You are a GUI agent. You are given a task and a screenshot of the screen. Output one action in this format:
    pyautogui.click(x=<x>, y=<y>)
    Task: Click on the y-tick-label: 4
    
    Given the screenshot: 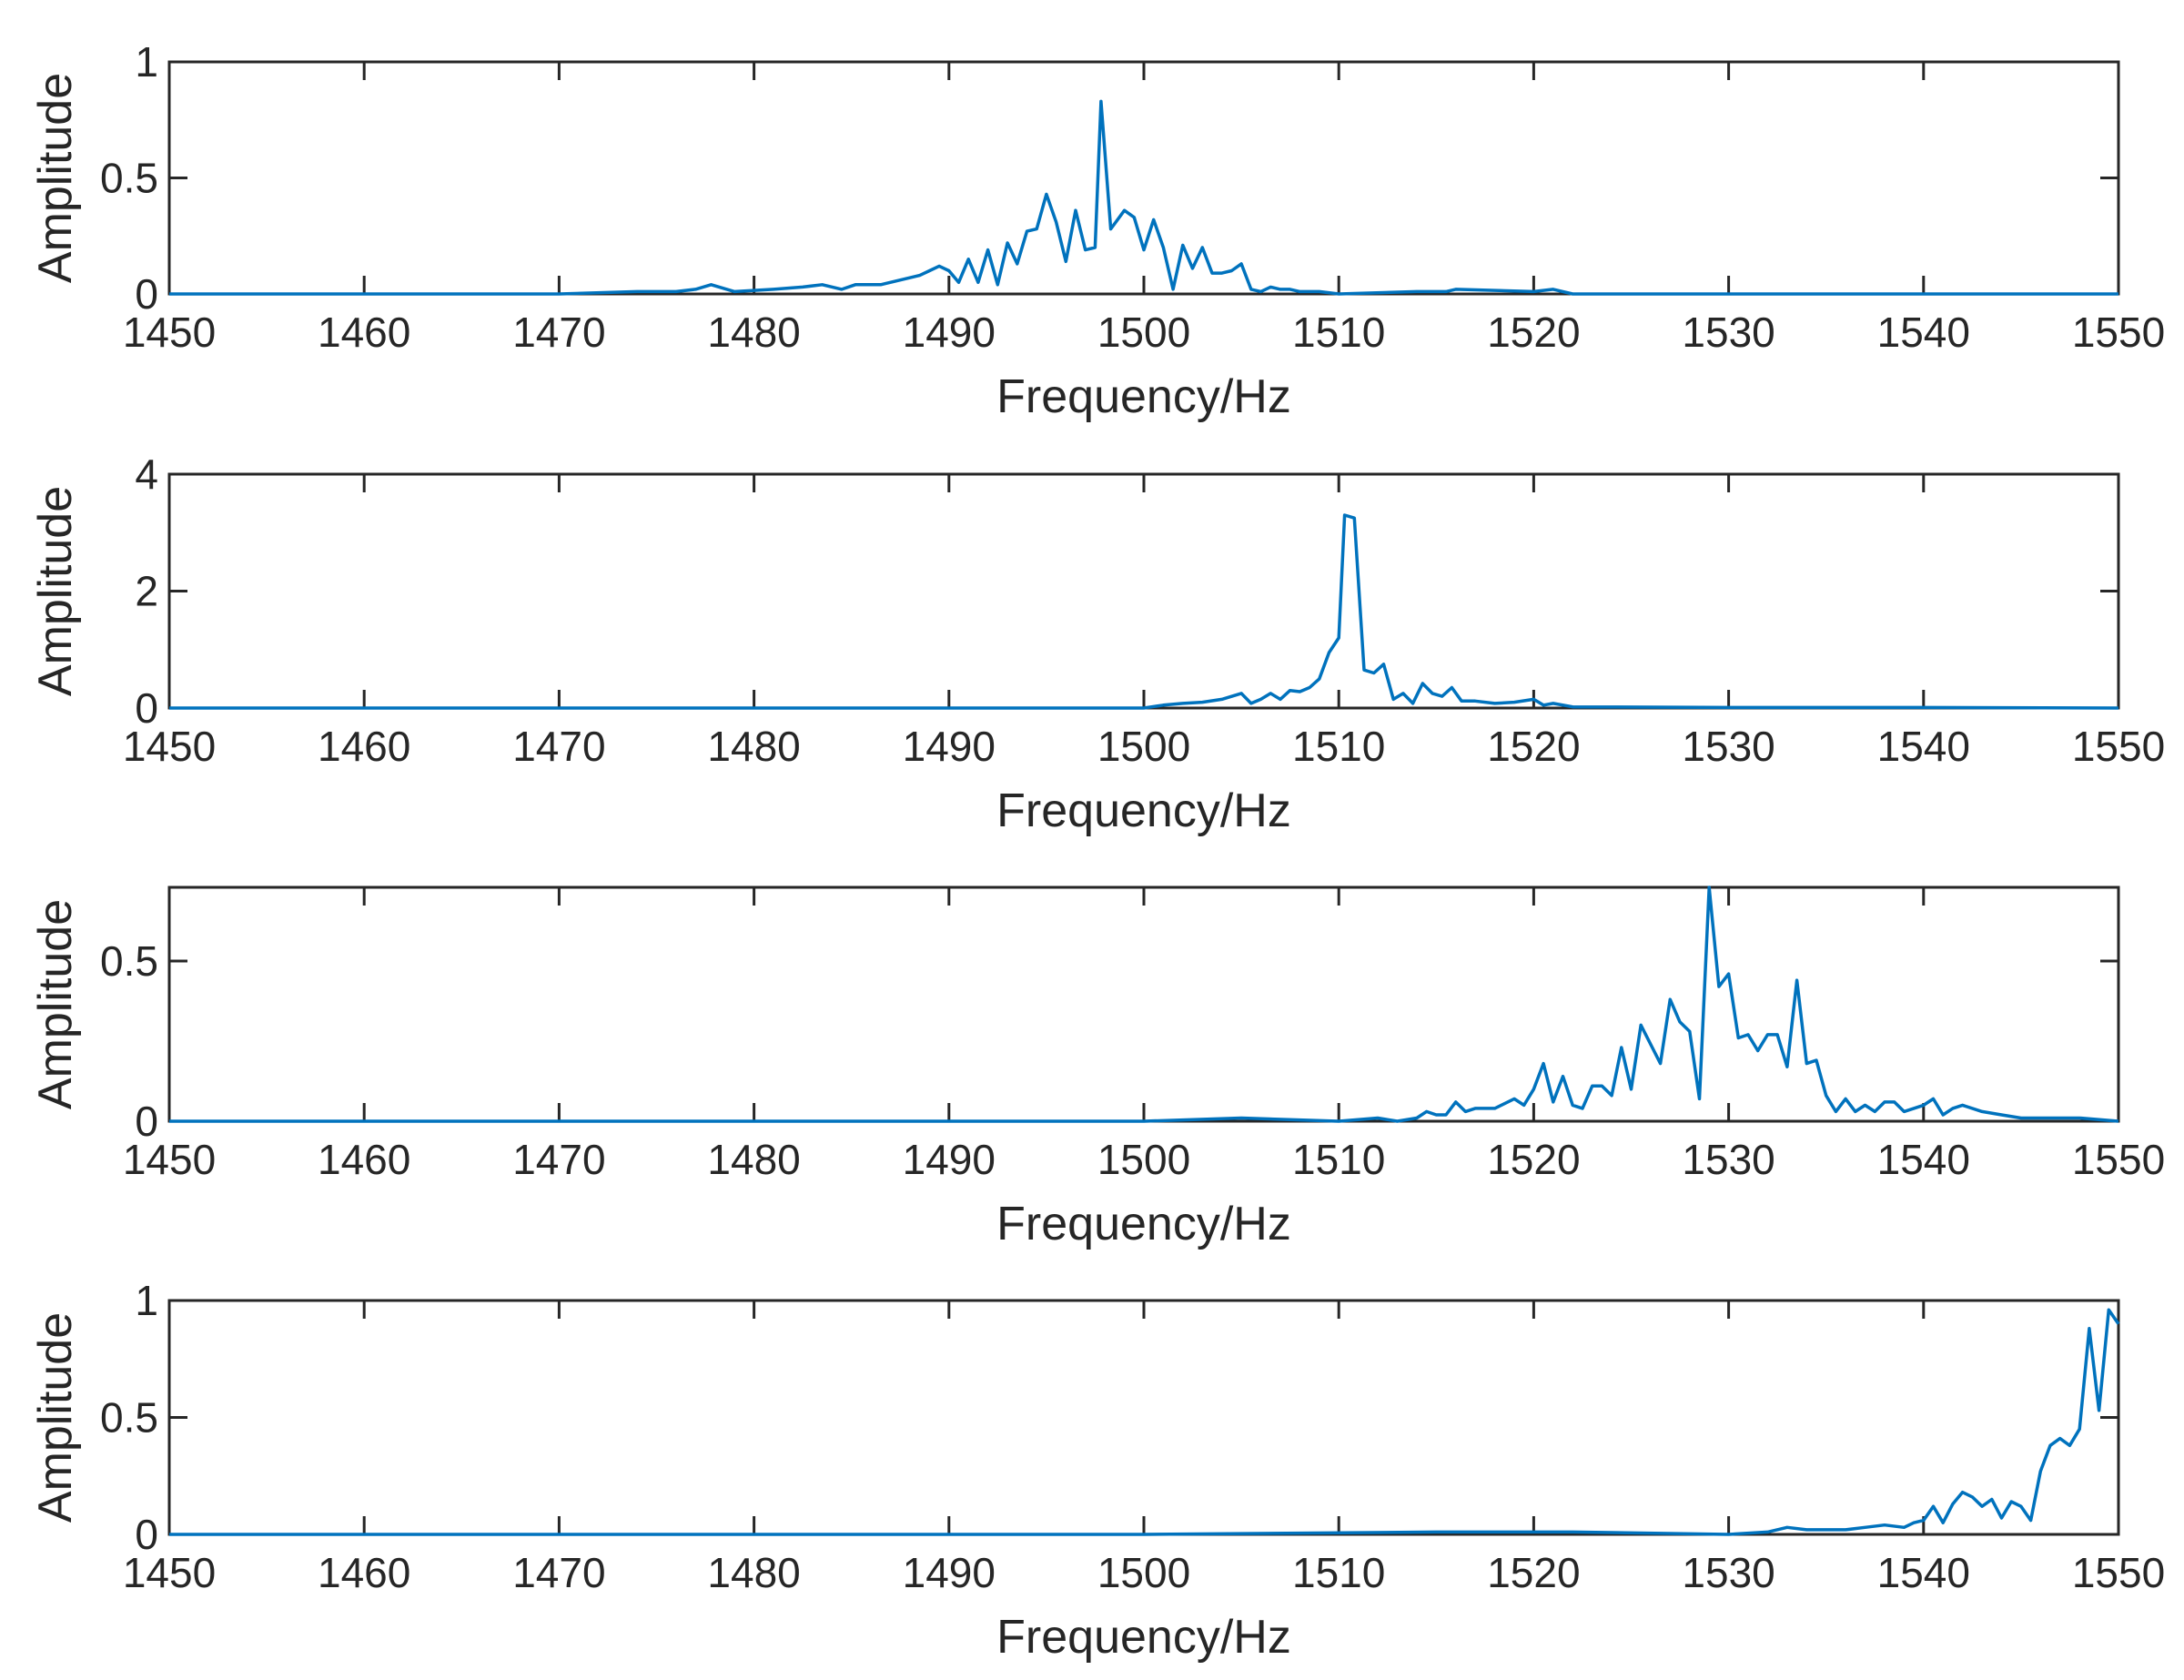 What is the action you would take?
    pyautogui.click(x=147, y=474)
    